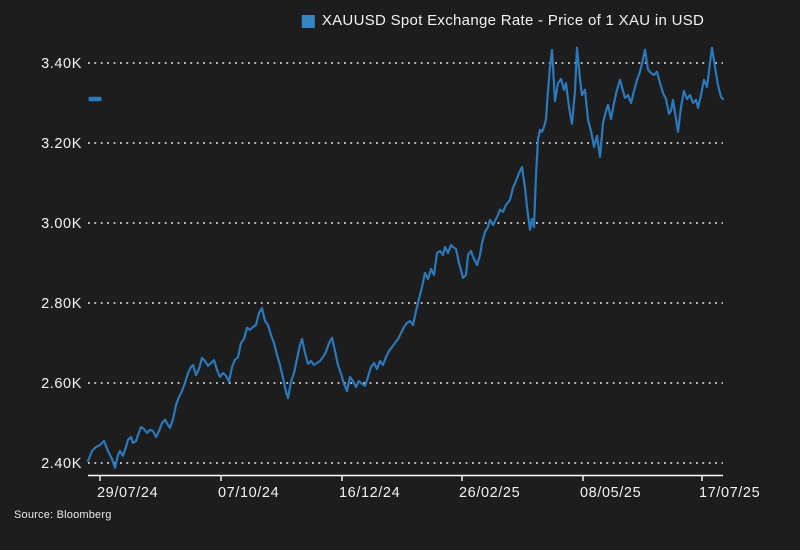 This screenshot has height=550, width=800. What do you see at coordinates (610, 493) in the screenshot?
I see `x-axis-tick-label: 08/05/25` at bounding box center [610, 493].